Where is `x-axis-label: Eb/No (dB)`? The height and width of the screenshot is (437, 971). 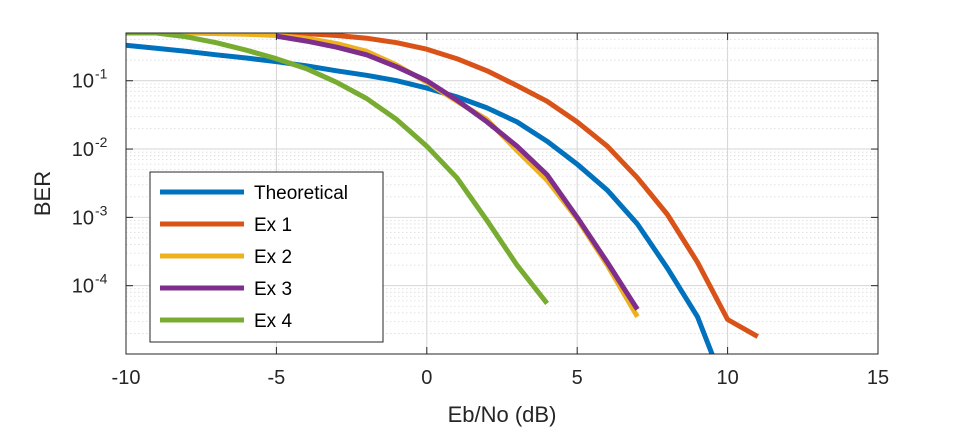
x-axis-label: Eb/No (dB) is located at coordinates (502, 414).